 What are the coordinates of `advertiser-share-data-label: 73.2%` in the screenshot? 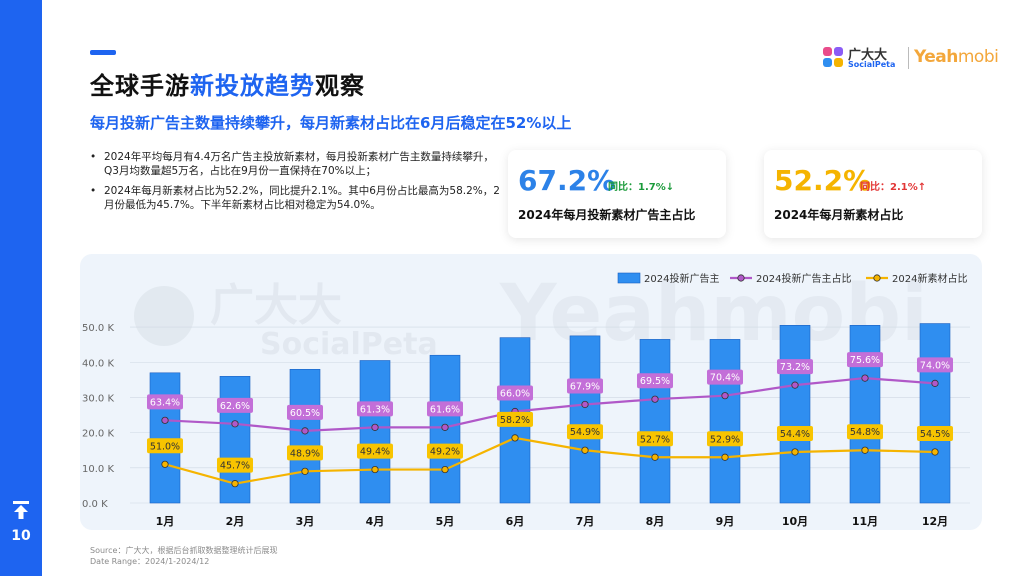 It's located at (795, 367).